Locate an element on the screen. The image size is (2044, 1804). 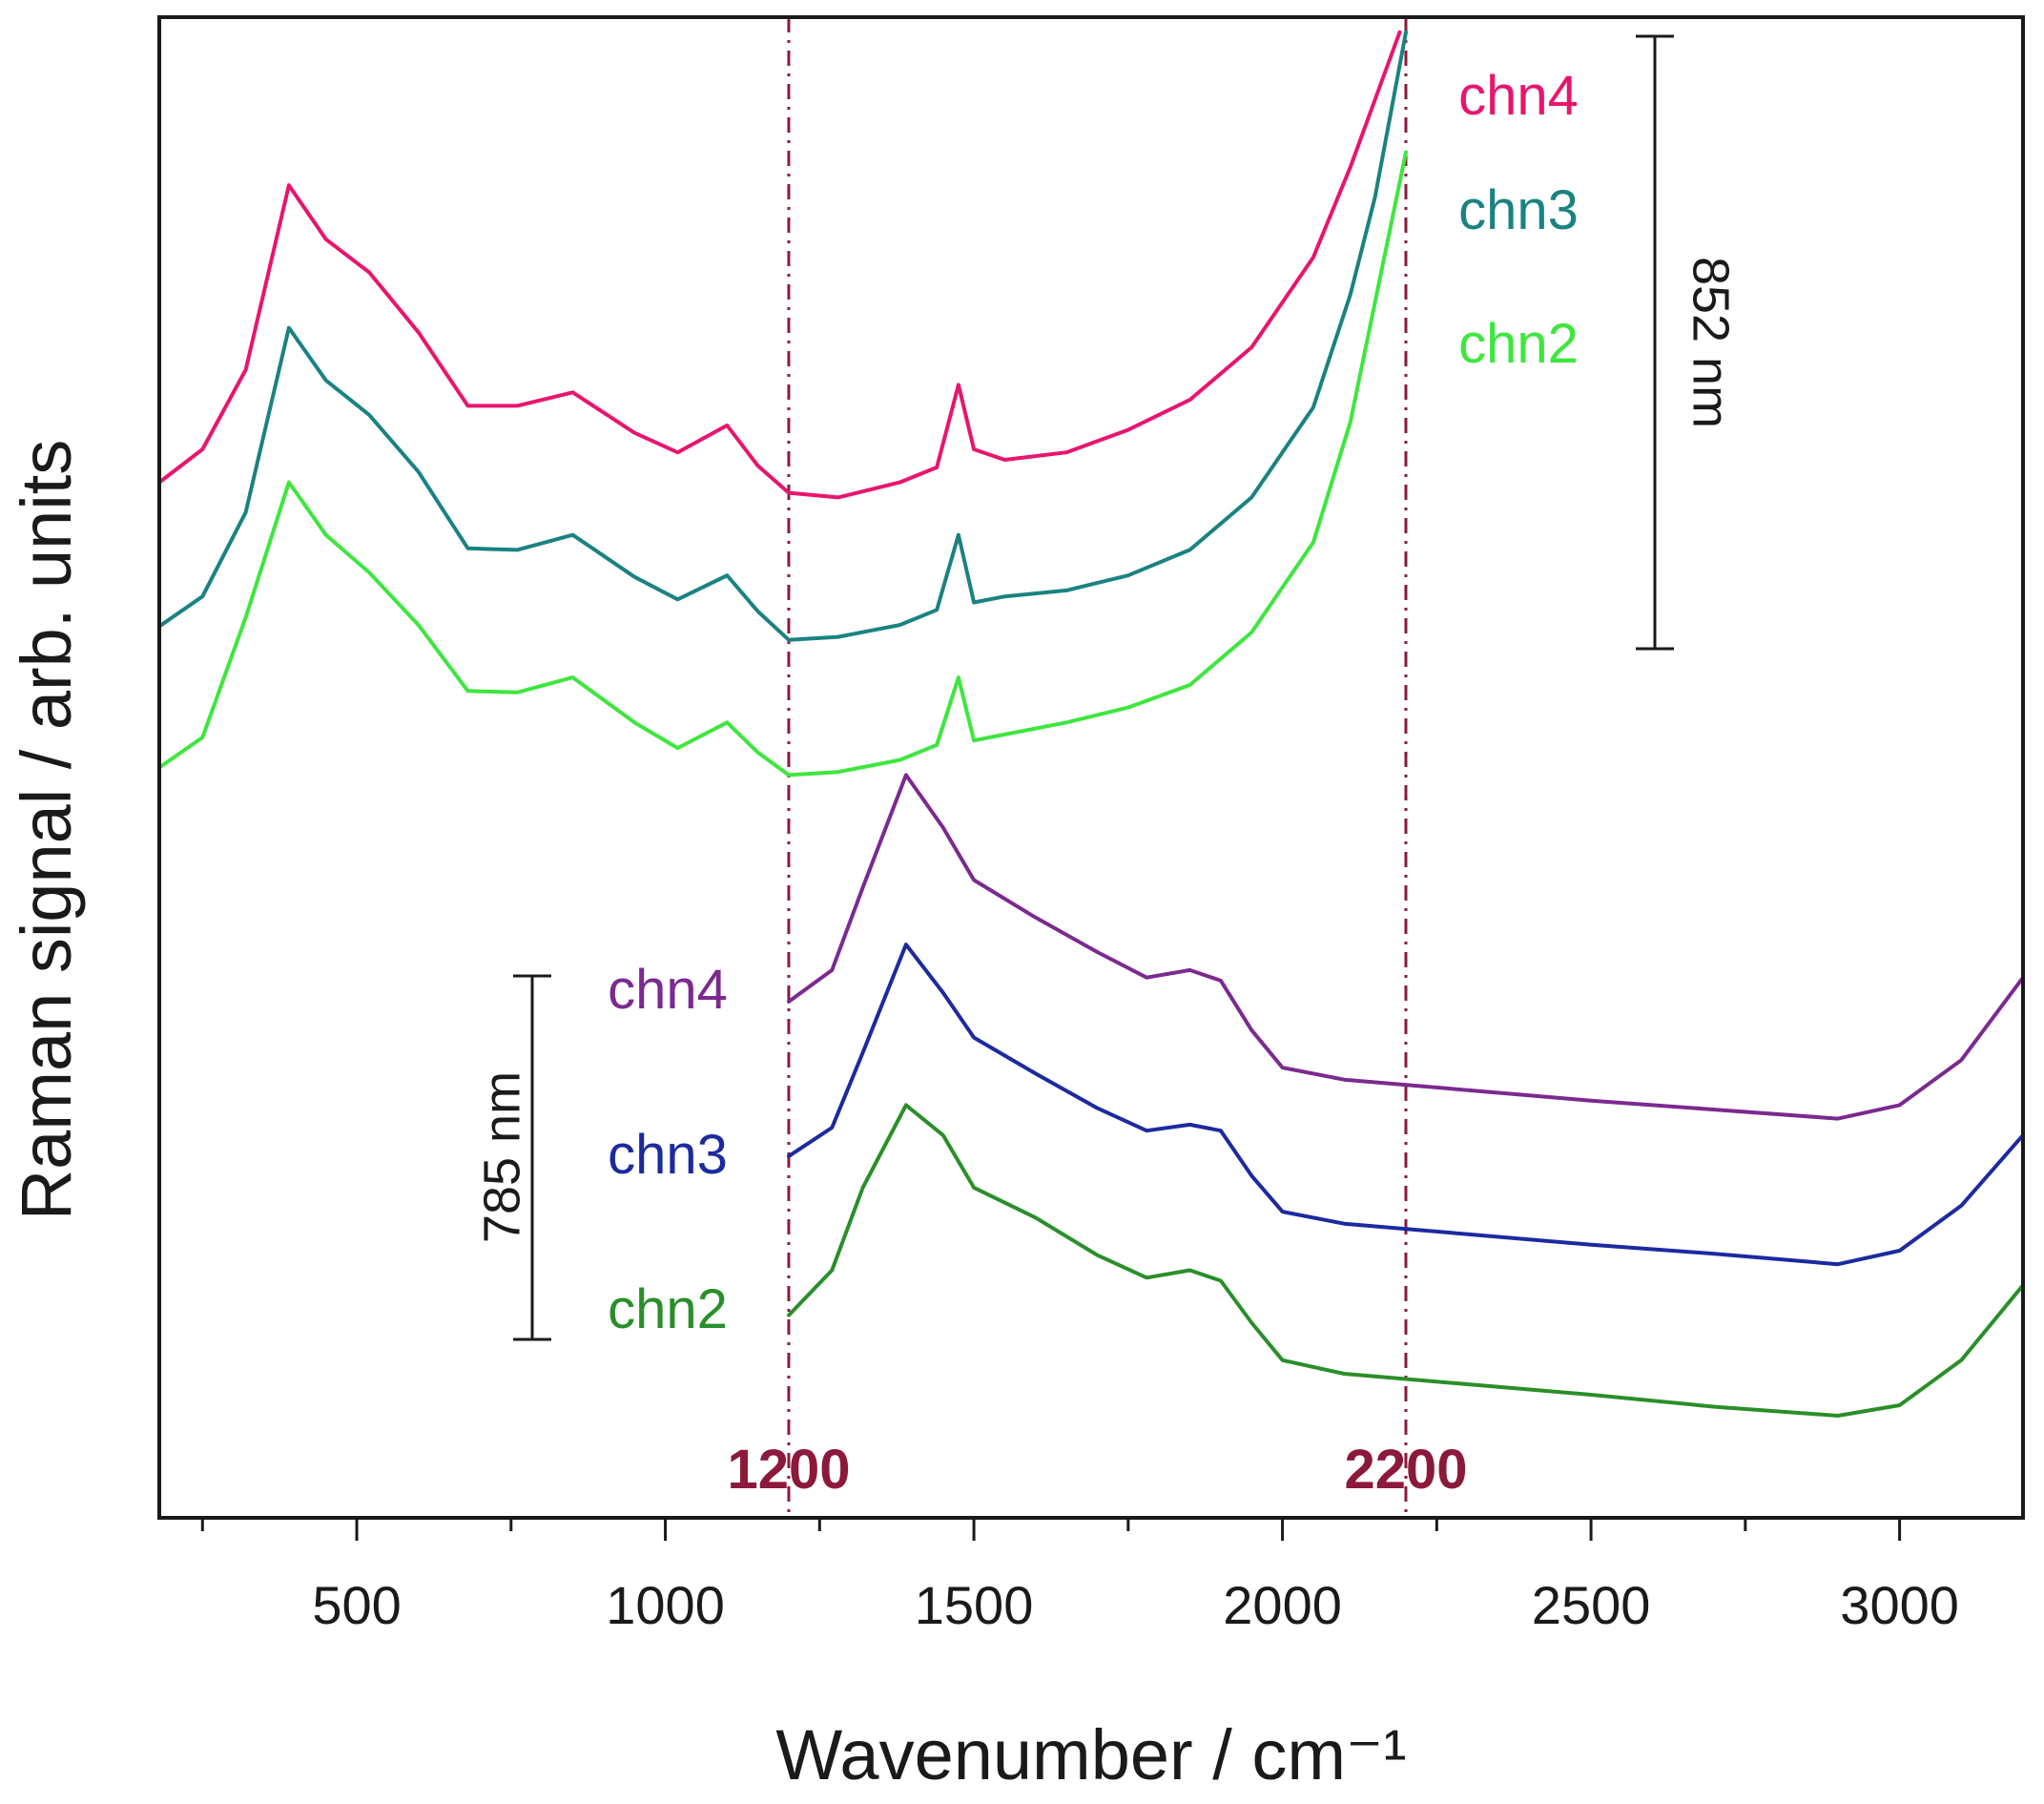
series-line-chn4-785-nm is located at coordinates (1405, 947).